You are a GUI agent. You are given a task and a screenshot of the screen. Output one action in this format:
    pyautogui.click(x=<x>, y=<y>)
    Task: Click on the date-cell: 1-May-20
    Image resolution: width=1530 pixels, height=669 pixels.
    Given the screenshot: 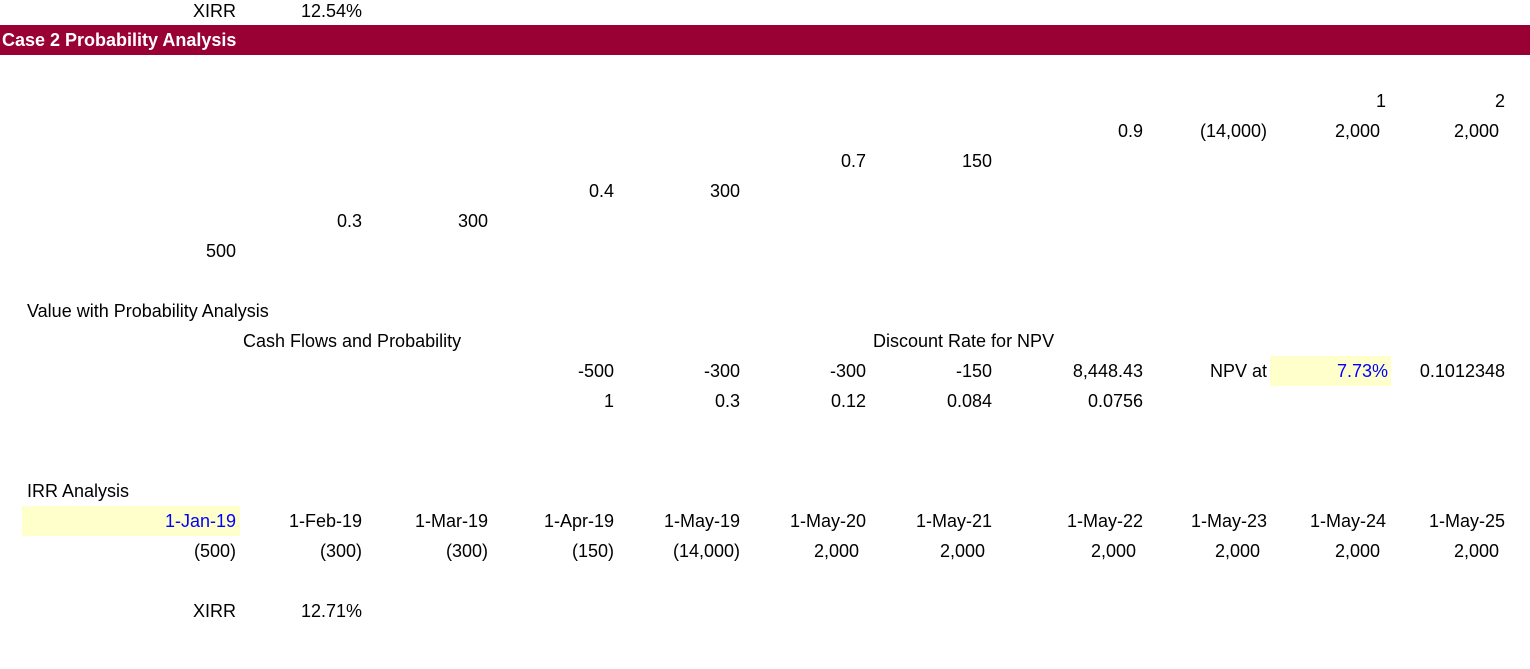 What is the action you would take?
    pyautogui.click(x=827, y=521)
    